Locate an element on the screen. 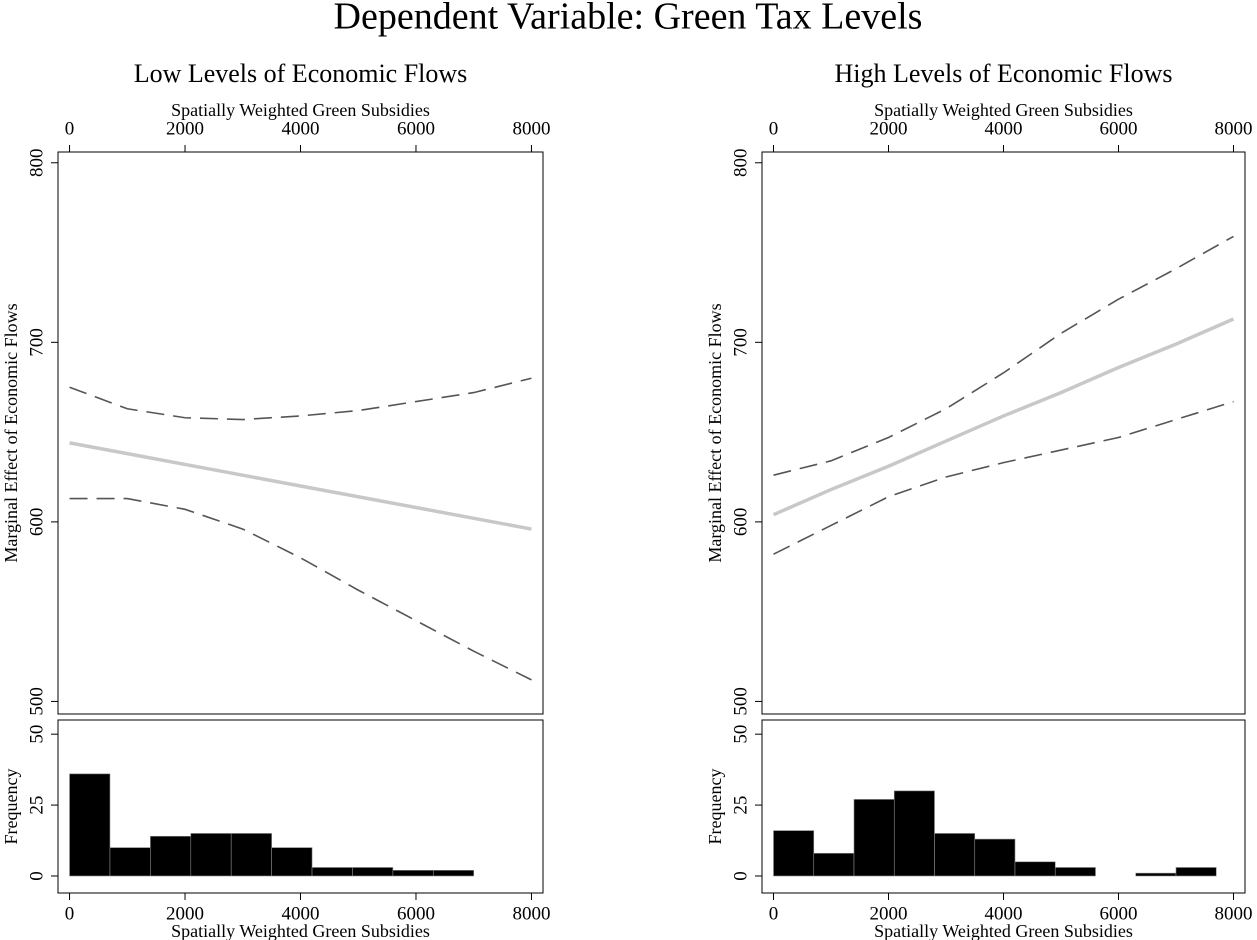 This screenshot has height=940, width=1257. figure-title: Dependent Variable: Green Tax Levels is located at coordinates (628, 19).